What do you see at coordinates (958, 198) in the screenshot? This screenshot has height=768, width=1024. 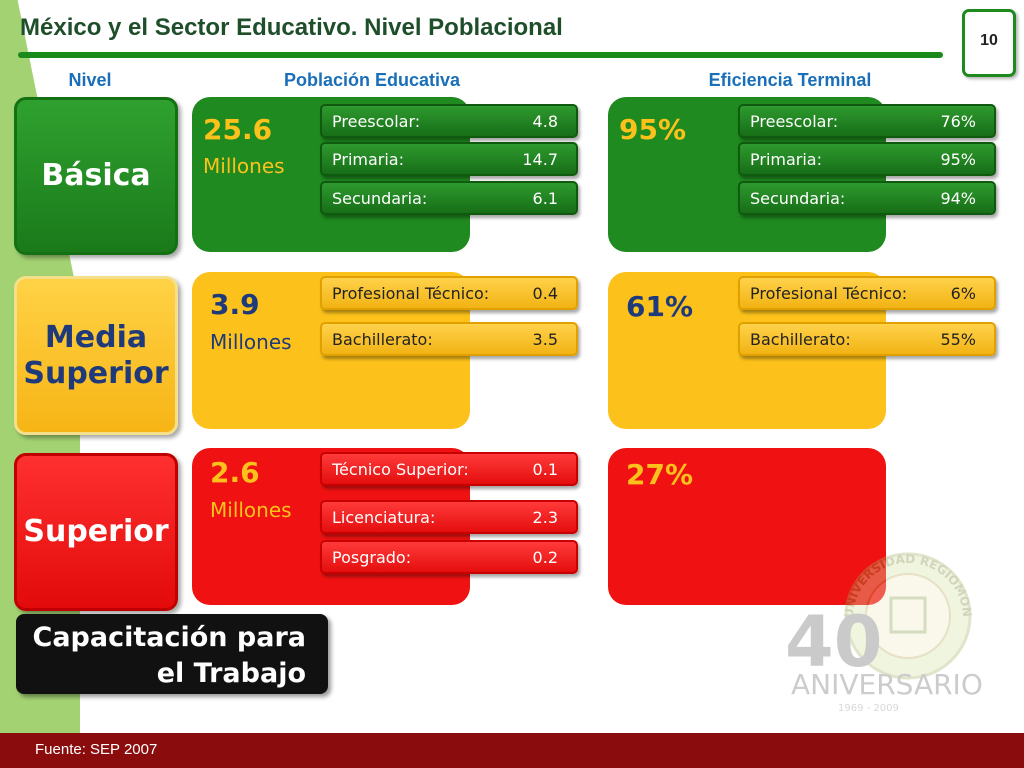 I see `bar-value: 94%` at bounding box center [958, 198].